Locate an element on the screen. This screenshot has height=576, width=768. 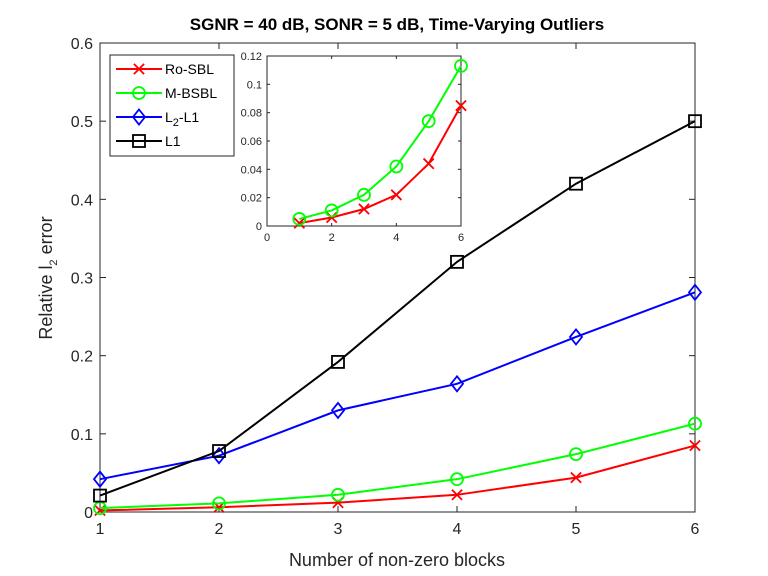
inset-series-line-ro-sbl is located at coordinates (380, 165).